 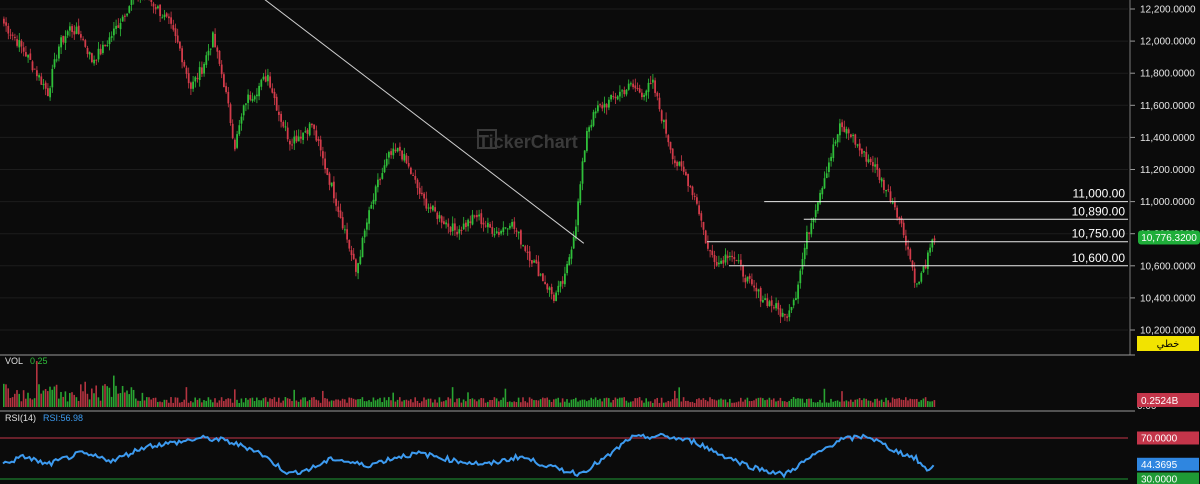 What do you see at coordinates (421, 122) in the screenshot?
I see `trendline` at bounding box center [421, 122].